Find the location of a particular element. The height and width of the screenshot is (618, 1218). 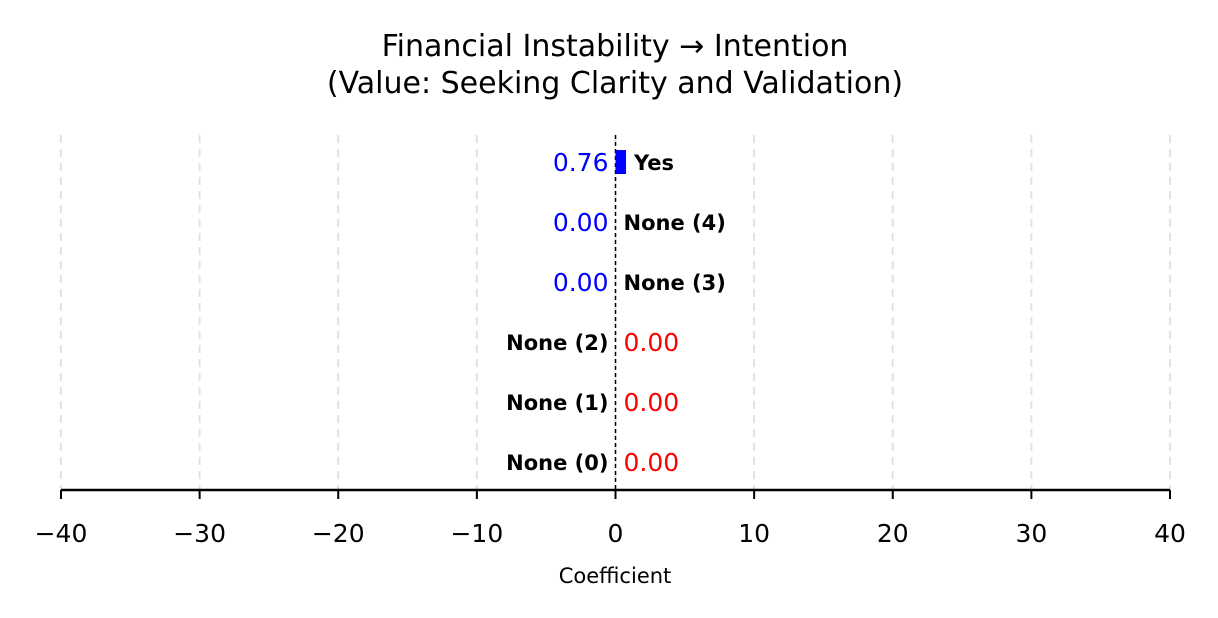

x-axis-ticks: −40 −30 −20 −10 0 10 20 30 40 is located at coordinates (610, 519).